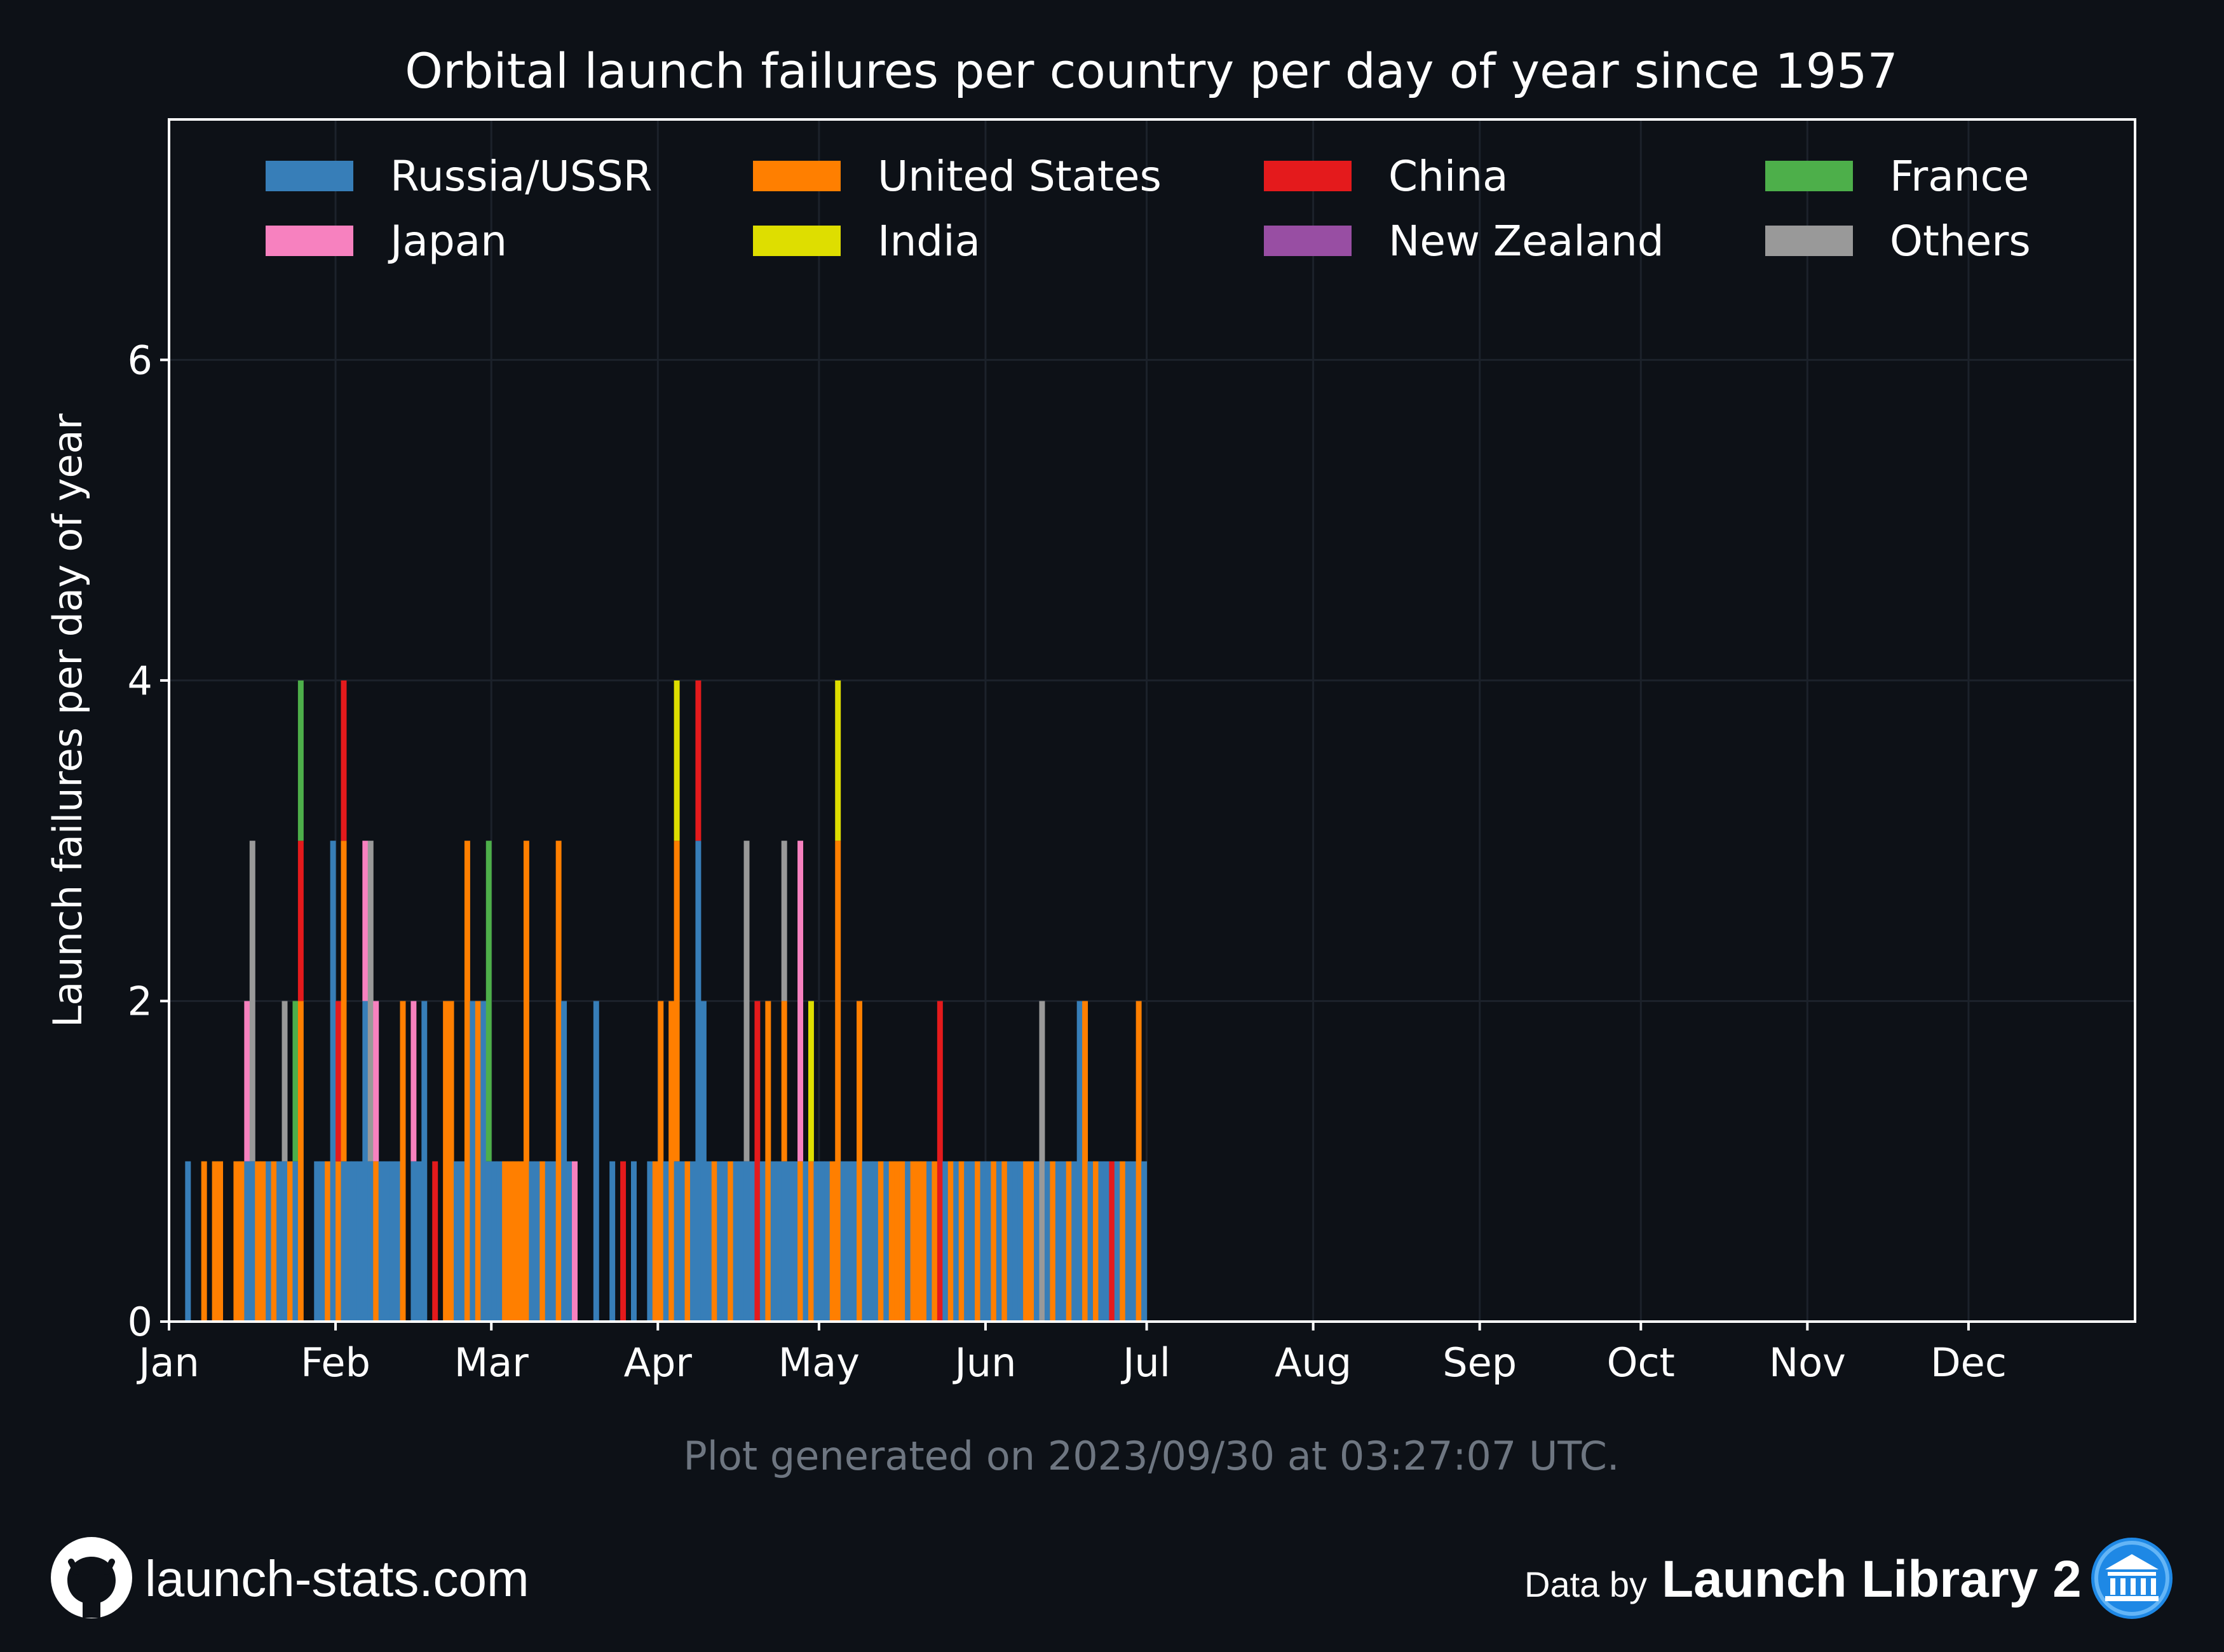  I want to click on x-tick-label: Sep, so click(1479, 1362).